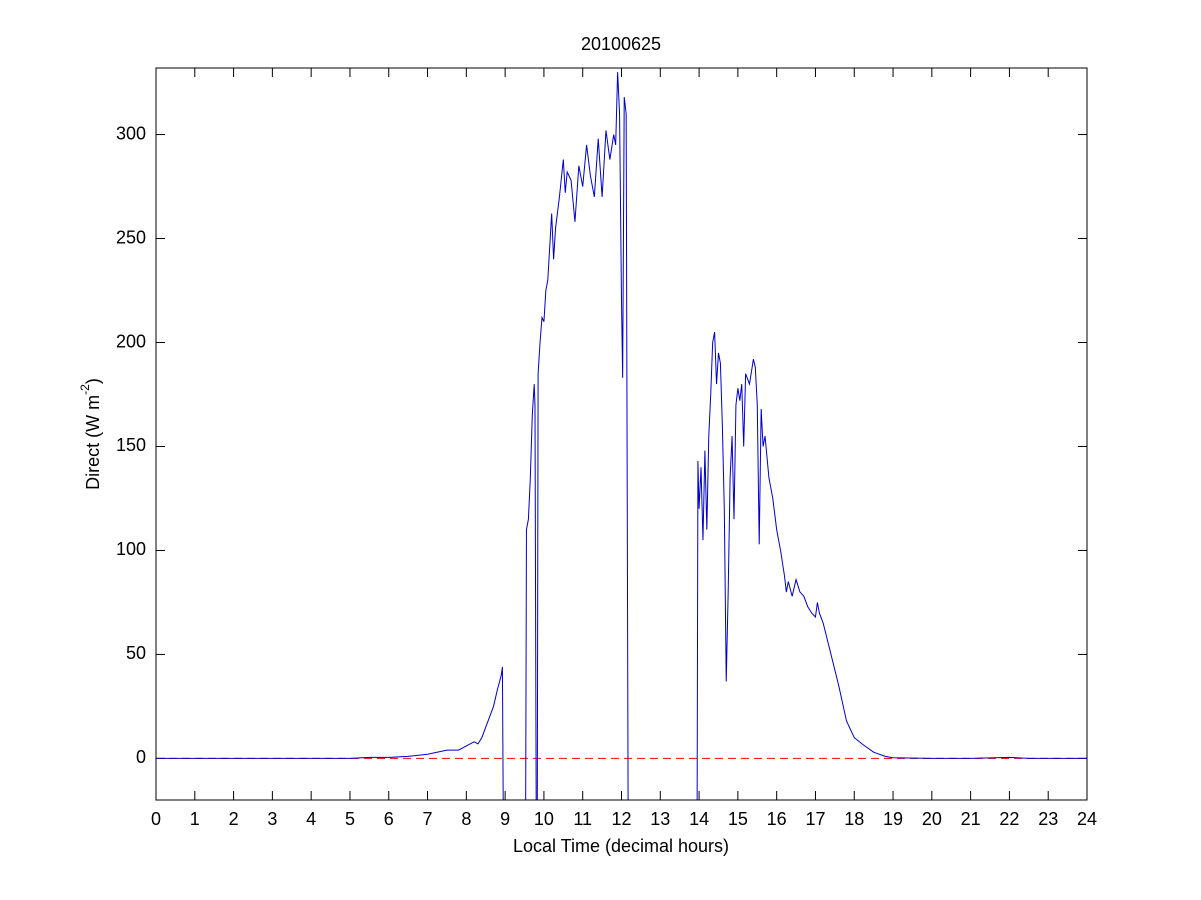 Image resolution: width=1201 pixels, height=900 pixels. I want to click on x-tick-label: 24, so click(1087, 819).